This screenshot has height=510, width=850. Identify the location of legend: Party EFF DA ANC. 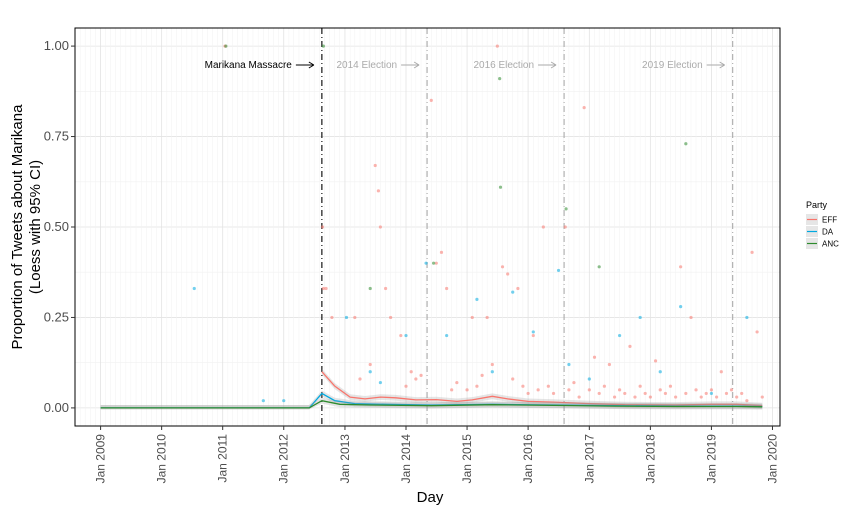
(822, 224).